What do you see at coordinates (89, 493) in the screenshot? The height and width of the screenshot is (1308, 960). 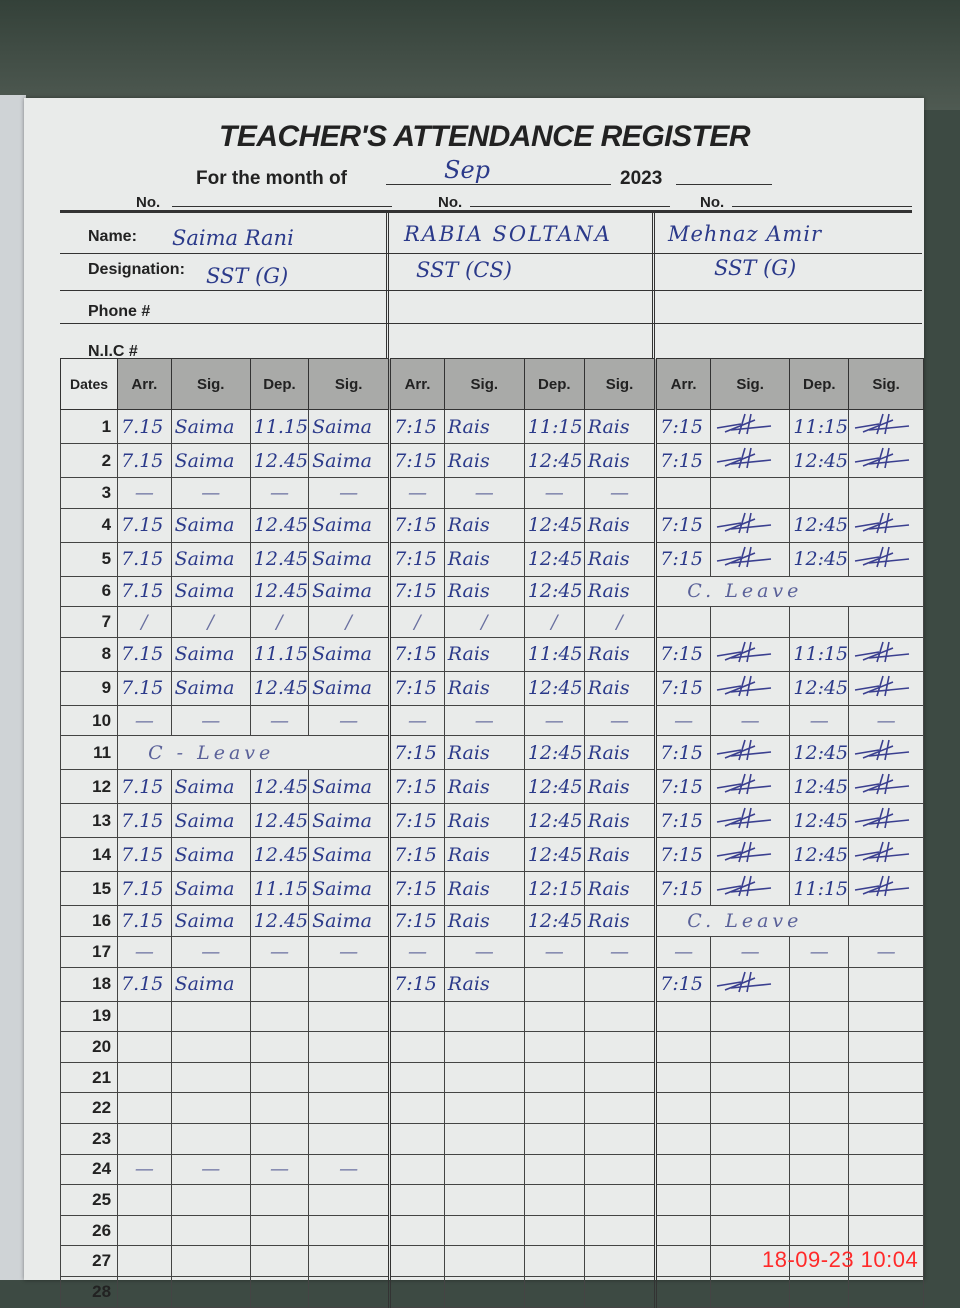 I see `date-cell: 3` at bounding box center [89, 493].